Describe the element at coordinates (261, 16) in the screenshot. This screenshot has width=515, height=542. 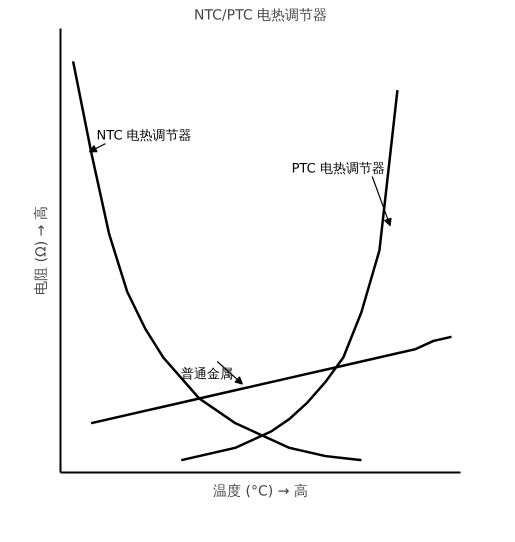
I see `chart-title: NTC/PTC 电热调节器` at that location.